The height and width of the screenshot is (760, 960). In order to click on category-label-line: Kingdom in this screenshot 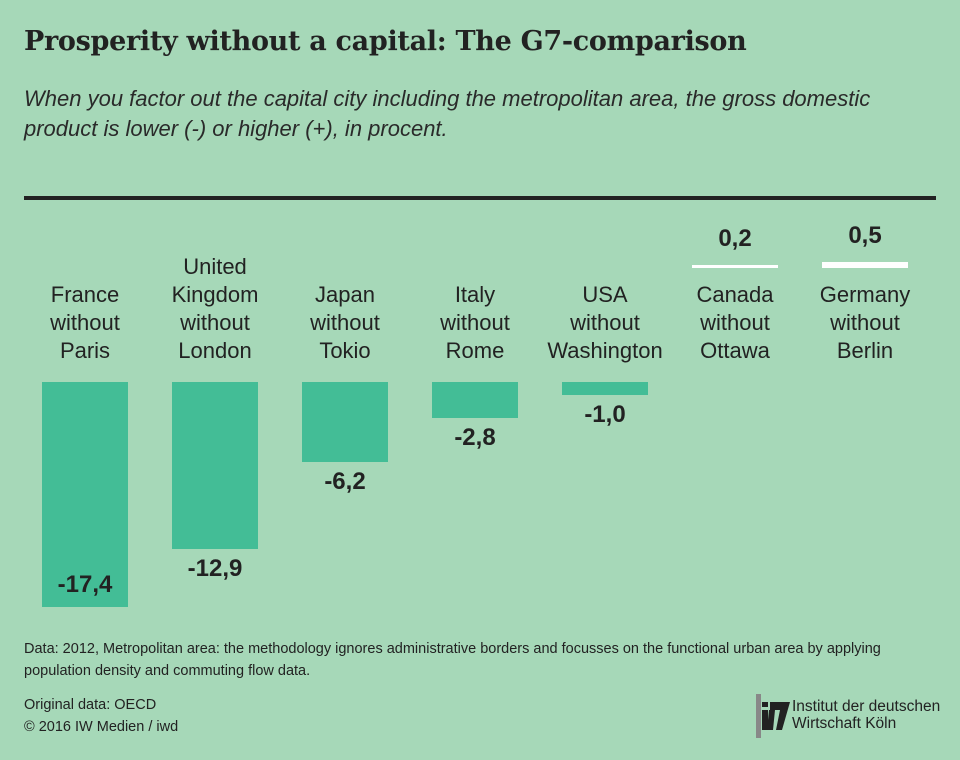, I will do `click(215, 294)`.